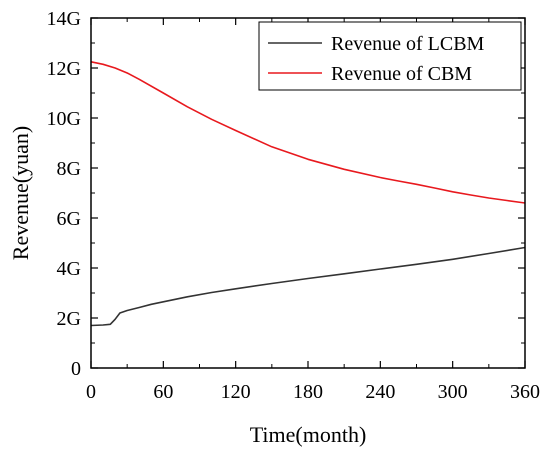 This screenshot has width=550, height=451. Describe the element at coordinates (69, 269) in the screenshot. I see `y-tick-label: 4G` at that location.